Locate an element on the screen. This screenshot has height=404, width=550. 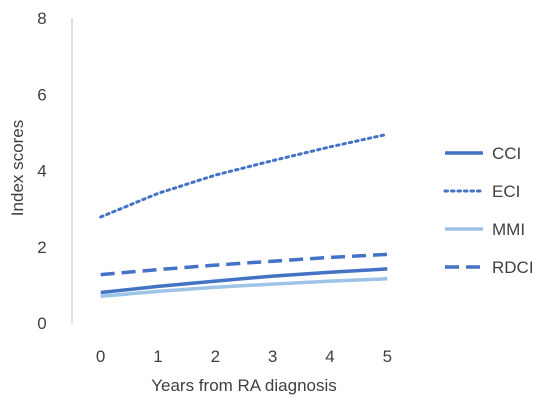
y-tick-label: 4 is located at coordinates (41, 171).